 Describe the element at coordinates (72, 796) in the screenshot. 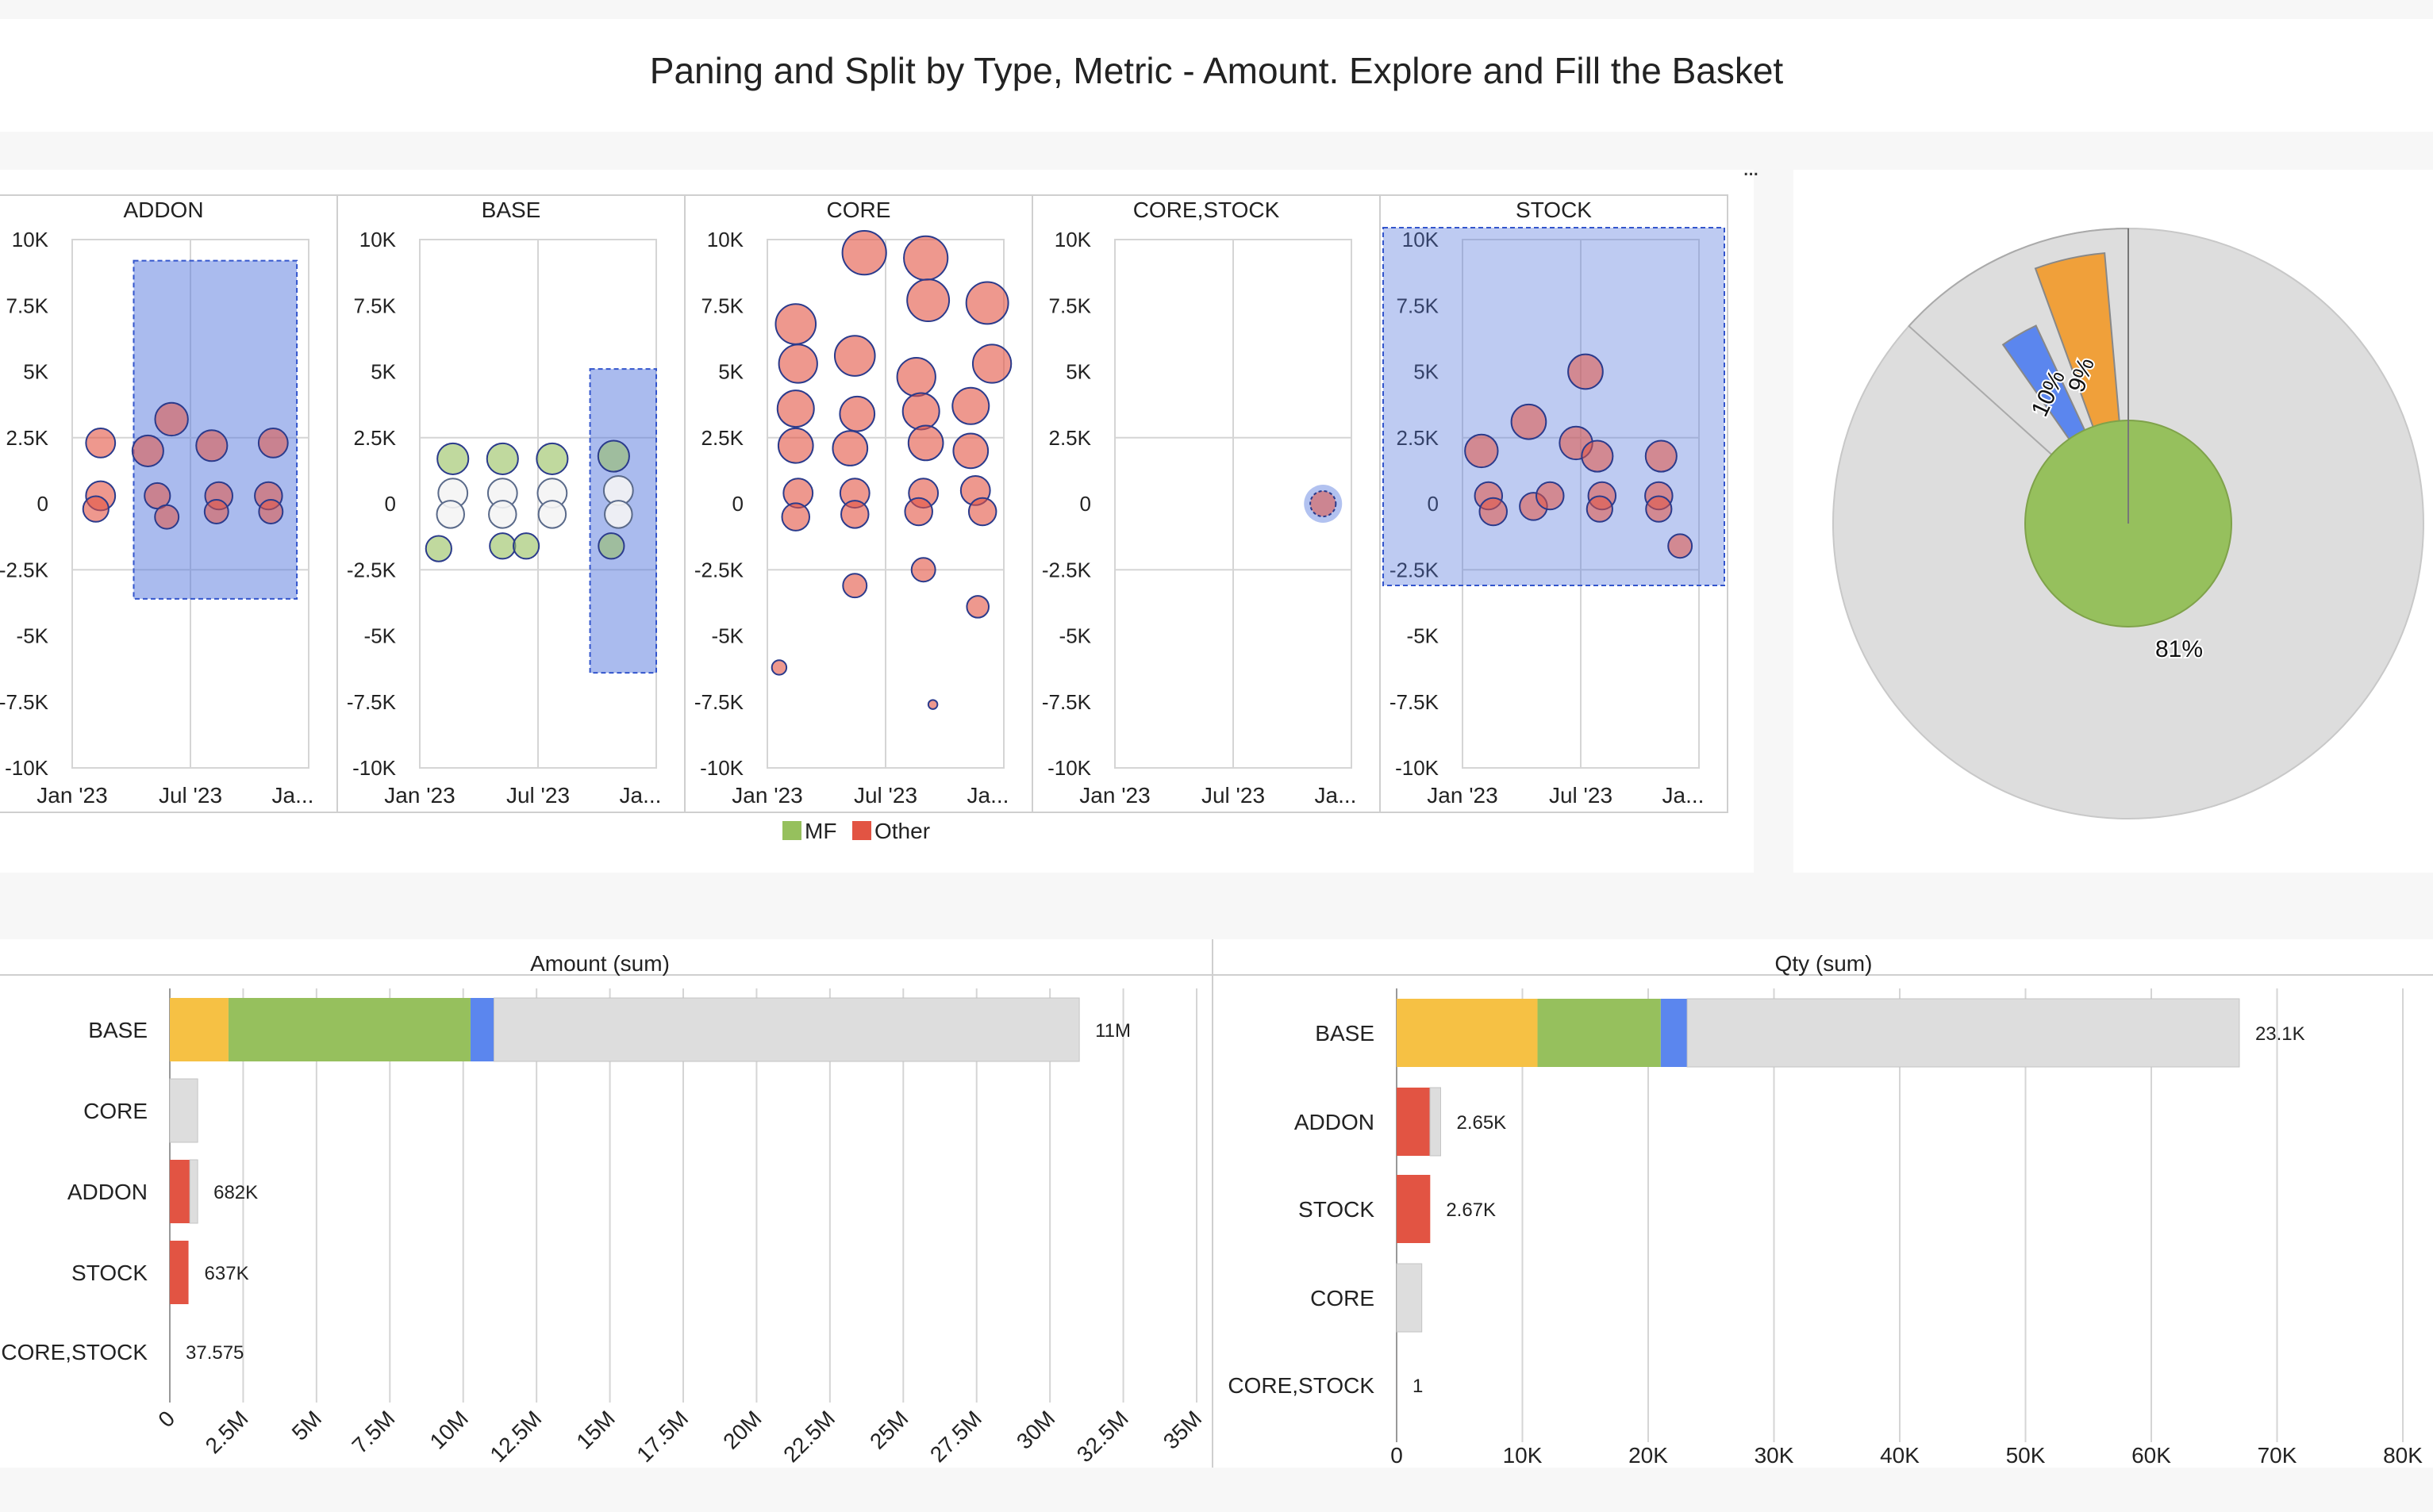

I see `x-tick-label: Jan '23` at that location.